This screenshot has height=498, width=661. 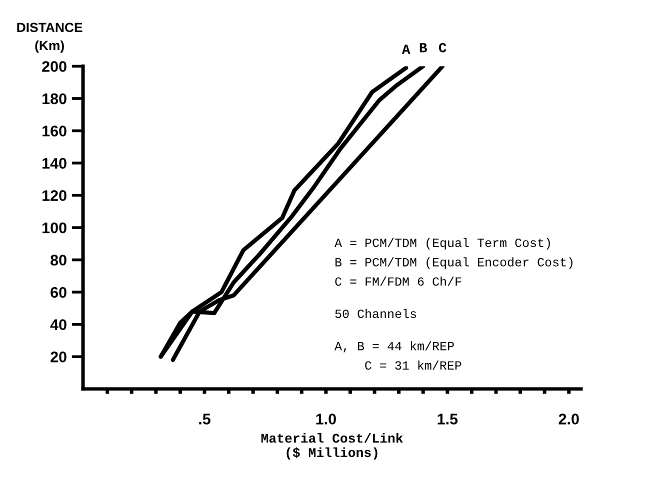 I want to click on series-label: C, so click(x=442, y=47).